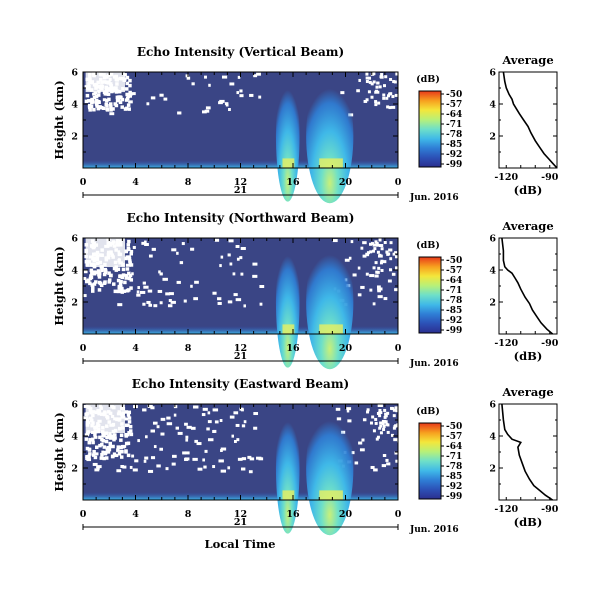 Image resolution: width=610 pixels, height=598 pixels. I want to click on x-axis-label: Local Time, so click(240, 544).